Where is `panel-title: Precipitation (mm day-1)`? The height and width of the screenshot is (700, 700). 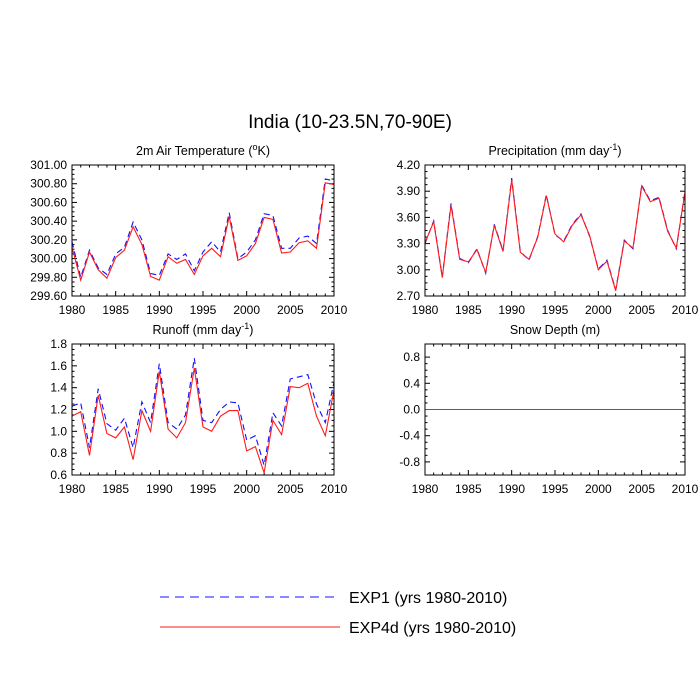 panel-title: Precipitation (mm day-1) is located at coordinates (554, 150).